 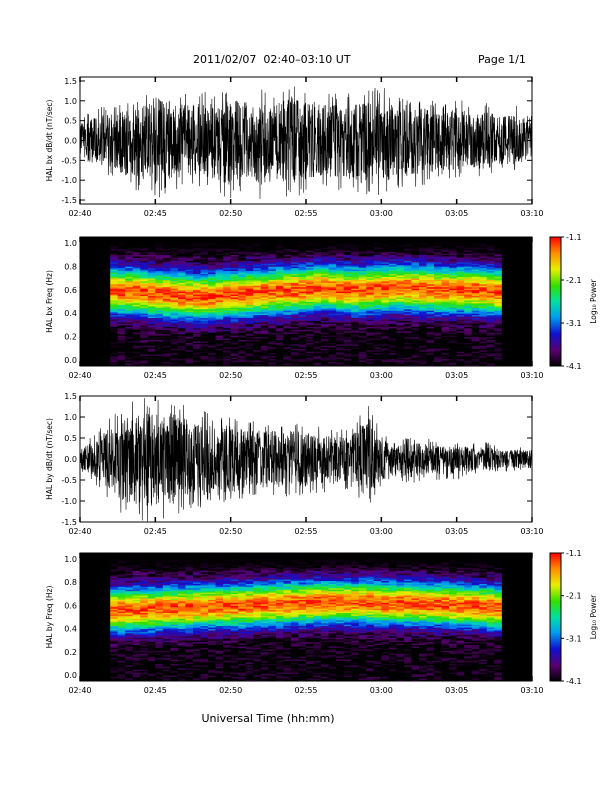 What do you see at coordinates (502, 59) in the screenshot?
I see `page-indicator: Page 1/1` at bounding box center [502, 59].